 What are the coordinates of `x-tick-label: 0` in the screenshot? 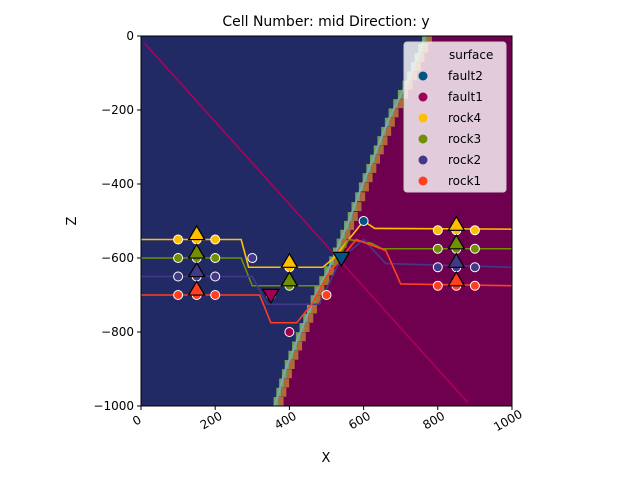 It's located at (137, 421).